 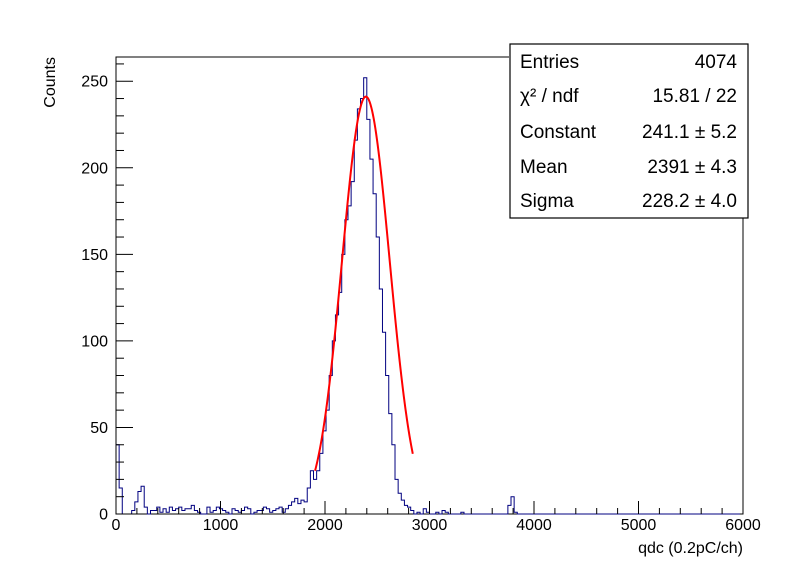 What do you see at coordinates (639, 525) in the screenshot?
I see `x-tick-label: 5000` at bounding box center [639, 525].